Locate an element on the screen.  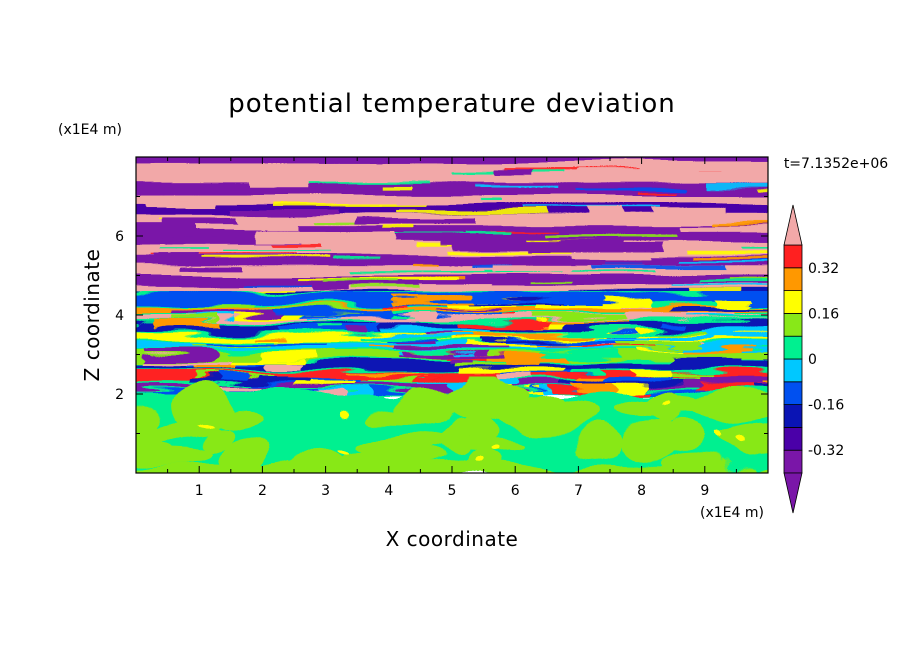
x-tick-label: 8 is located at coordinates (641, 491).